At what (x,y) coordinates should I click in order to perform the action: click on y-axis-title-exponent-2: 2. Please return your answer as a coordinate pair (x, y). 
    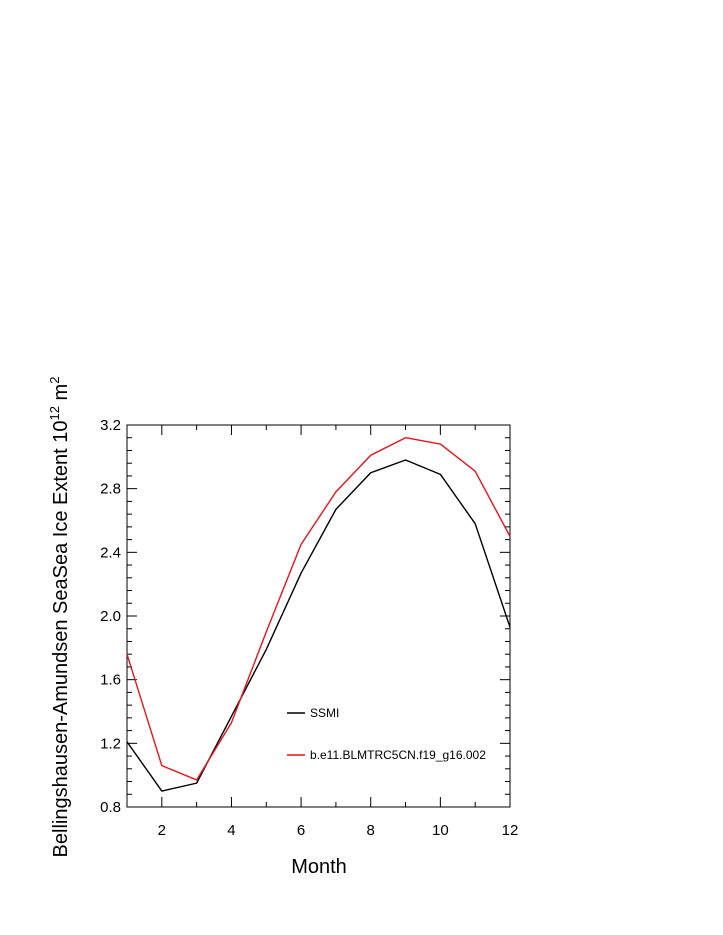
    Looking at the image, I should click on (54, 380).